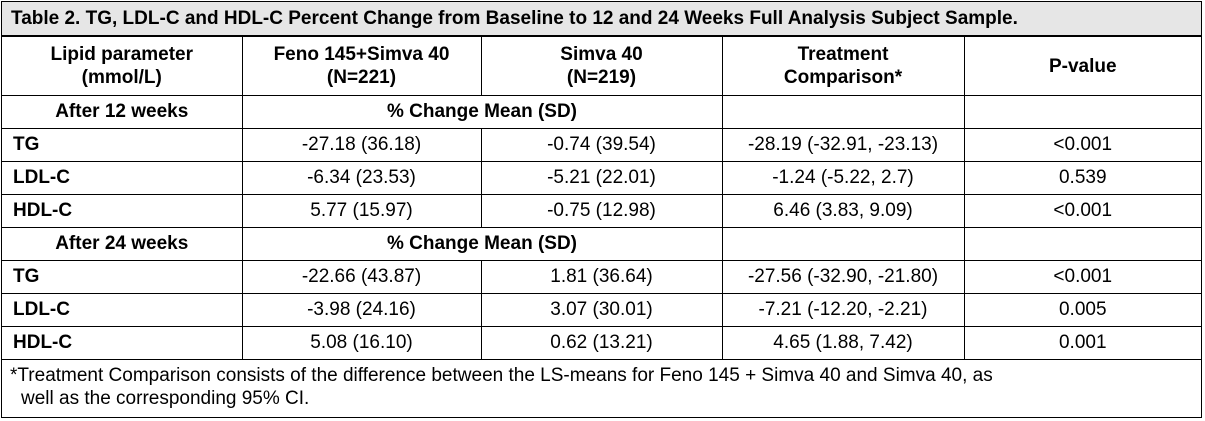 Image resolution: width=1205 pixels, height=421 pixels. I want to click on header-simva: Simva 40 (N=219), so click(601, 66).